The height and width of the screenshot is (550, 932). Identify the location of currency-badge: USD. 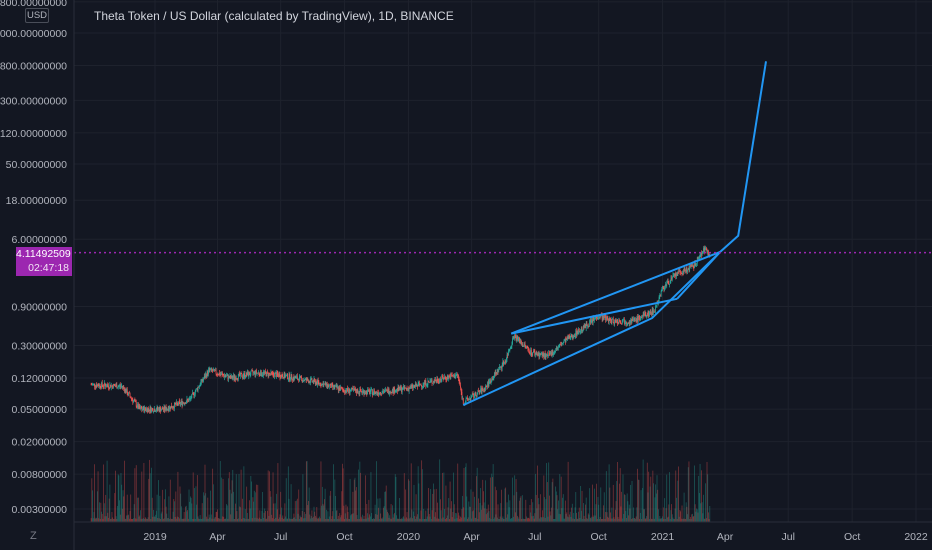
(37, 15).